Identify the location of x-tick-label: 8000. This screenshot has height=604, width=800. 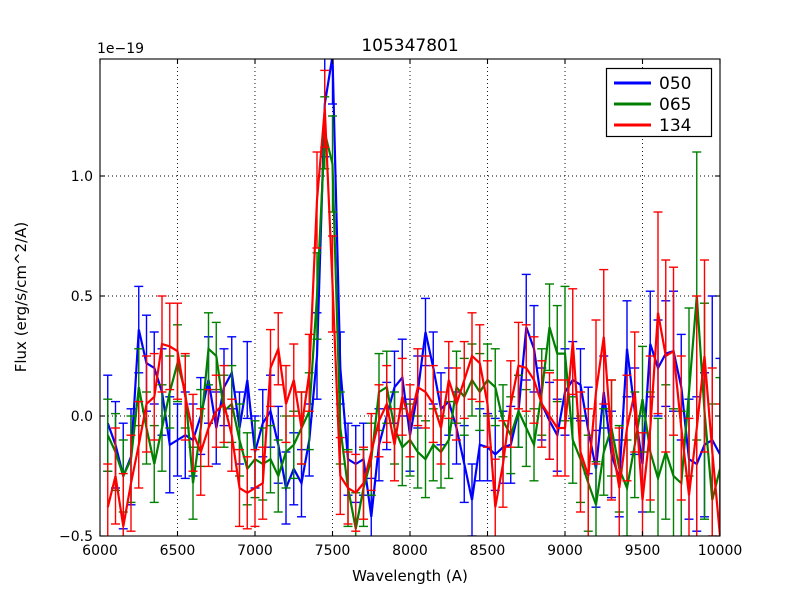
(410, 551).